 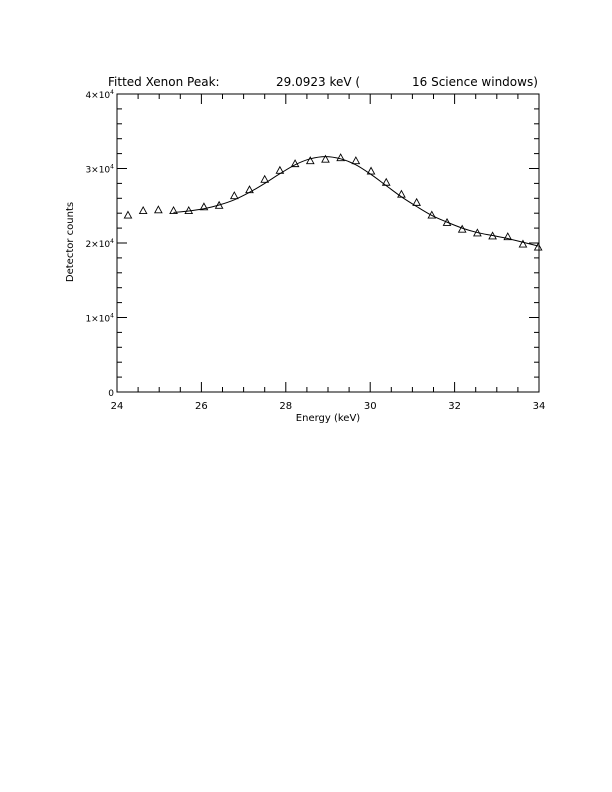 I want to click on y-tick-labels: 0 1×10⁴ 2×10⁴ 3×10⁴ 4×10⁴, so click(x=99, y=244).